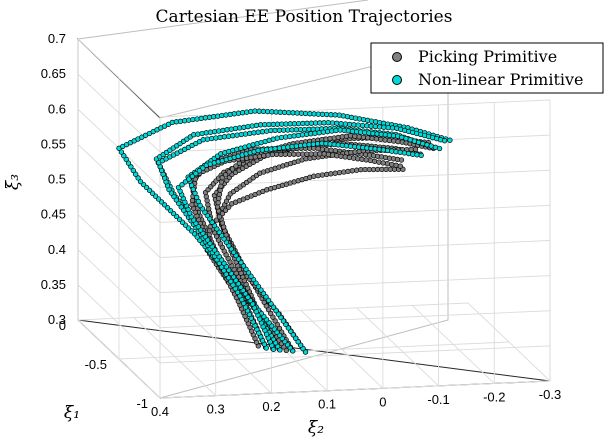 The height and width of the screenshot is (444, 608). What do you see at coordinates (142, 403) in the screenshot?
I see `x-tick-label: -1` at bounding box center [142, 403].